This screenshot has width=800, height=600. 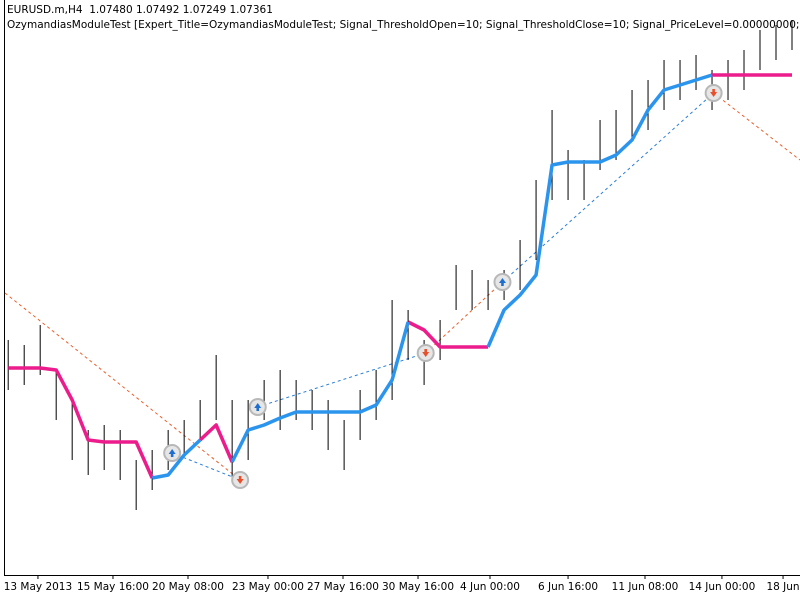 What do you see at coordinates (722, 587) in the screenshot?
I see `x-tick-label: 14 Jun 00:00` at bounding box center [722, 587].